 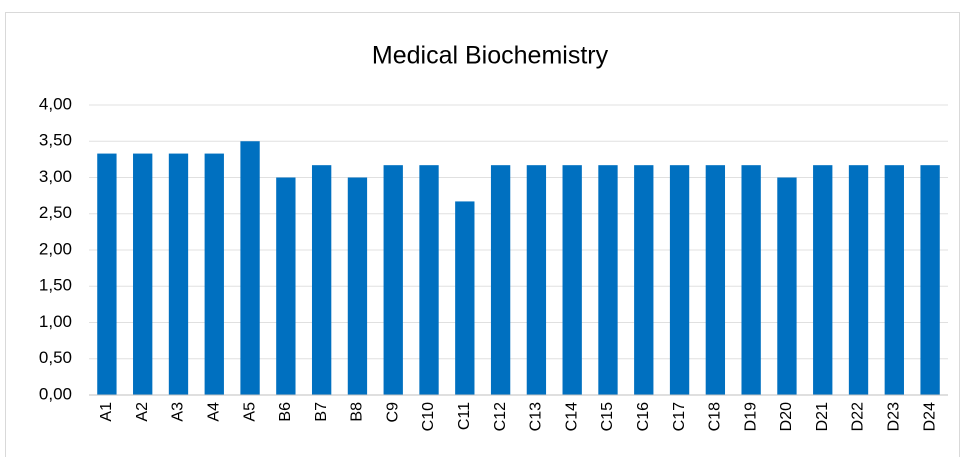 I want to click on y-tick-label: 3,00, so click(x=55, y=176).